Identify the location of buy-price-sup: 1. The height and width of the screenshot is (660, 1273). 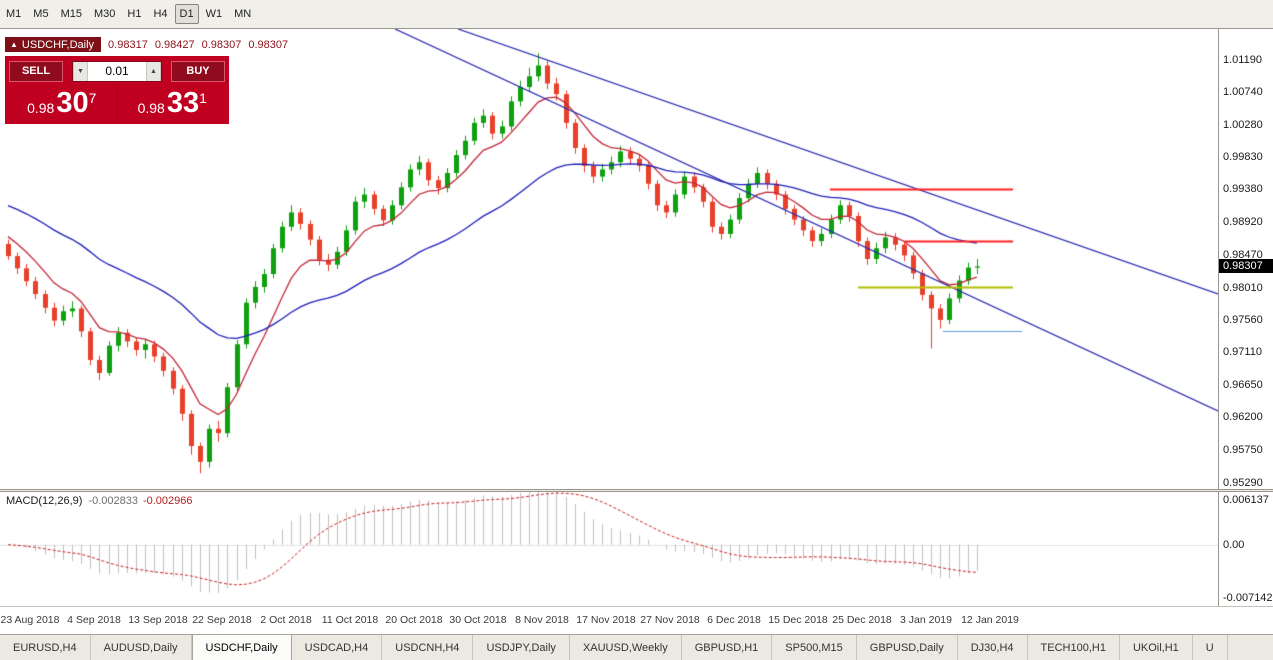
(203, 98).